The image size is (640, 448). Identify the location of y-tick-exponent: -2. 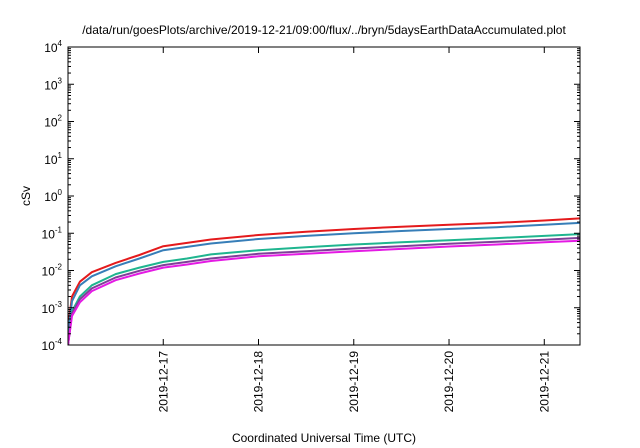
(59, 267).